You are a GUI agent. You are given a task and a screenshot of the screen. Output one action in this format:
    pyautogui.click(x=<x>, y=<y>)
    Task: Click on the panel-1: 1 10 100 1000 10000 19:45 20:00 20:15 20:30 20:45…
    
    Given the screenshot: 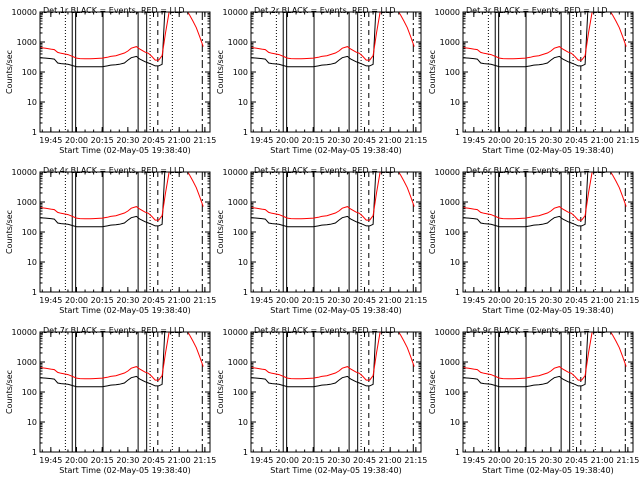 What is the action you would take?
    pyautogui.click(x=110, y=80)
    